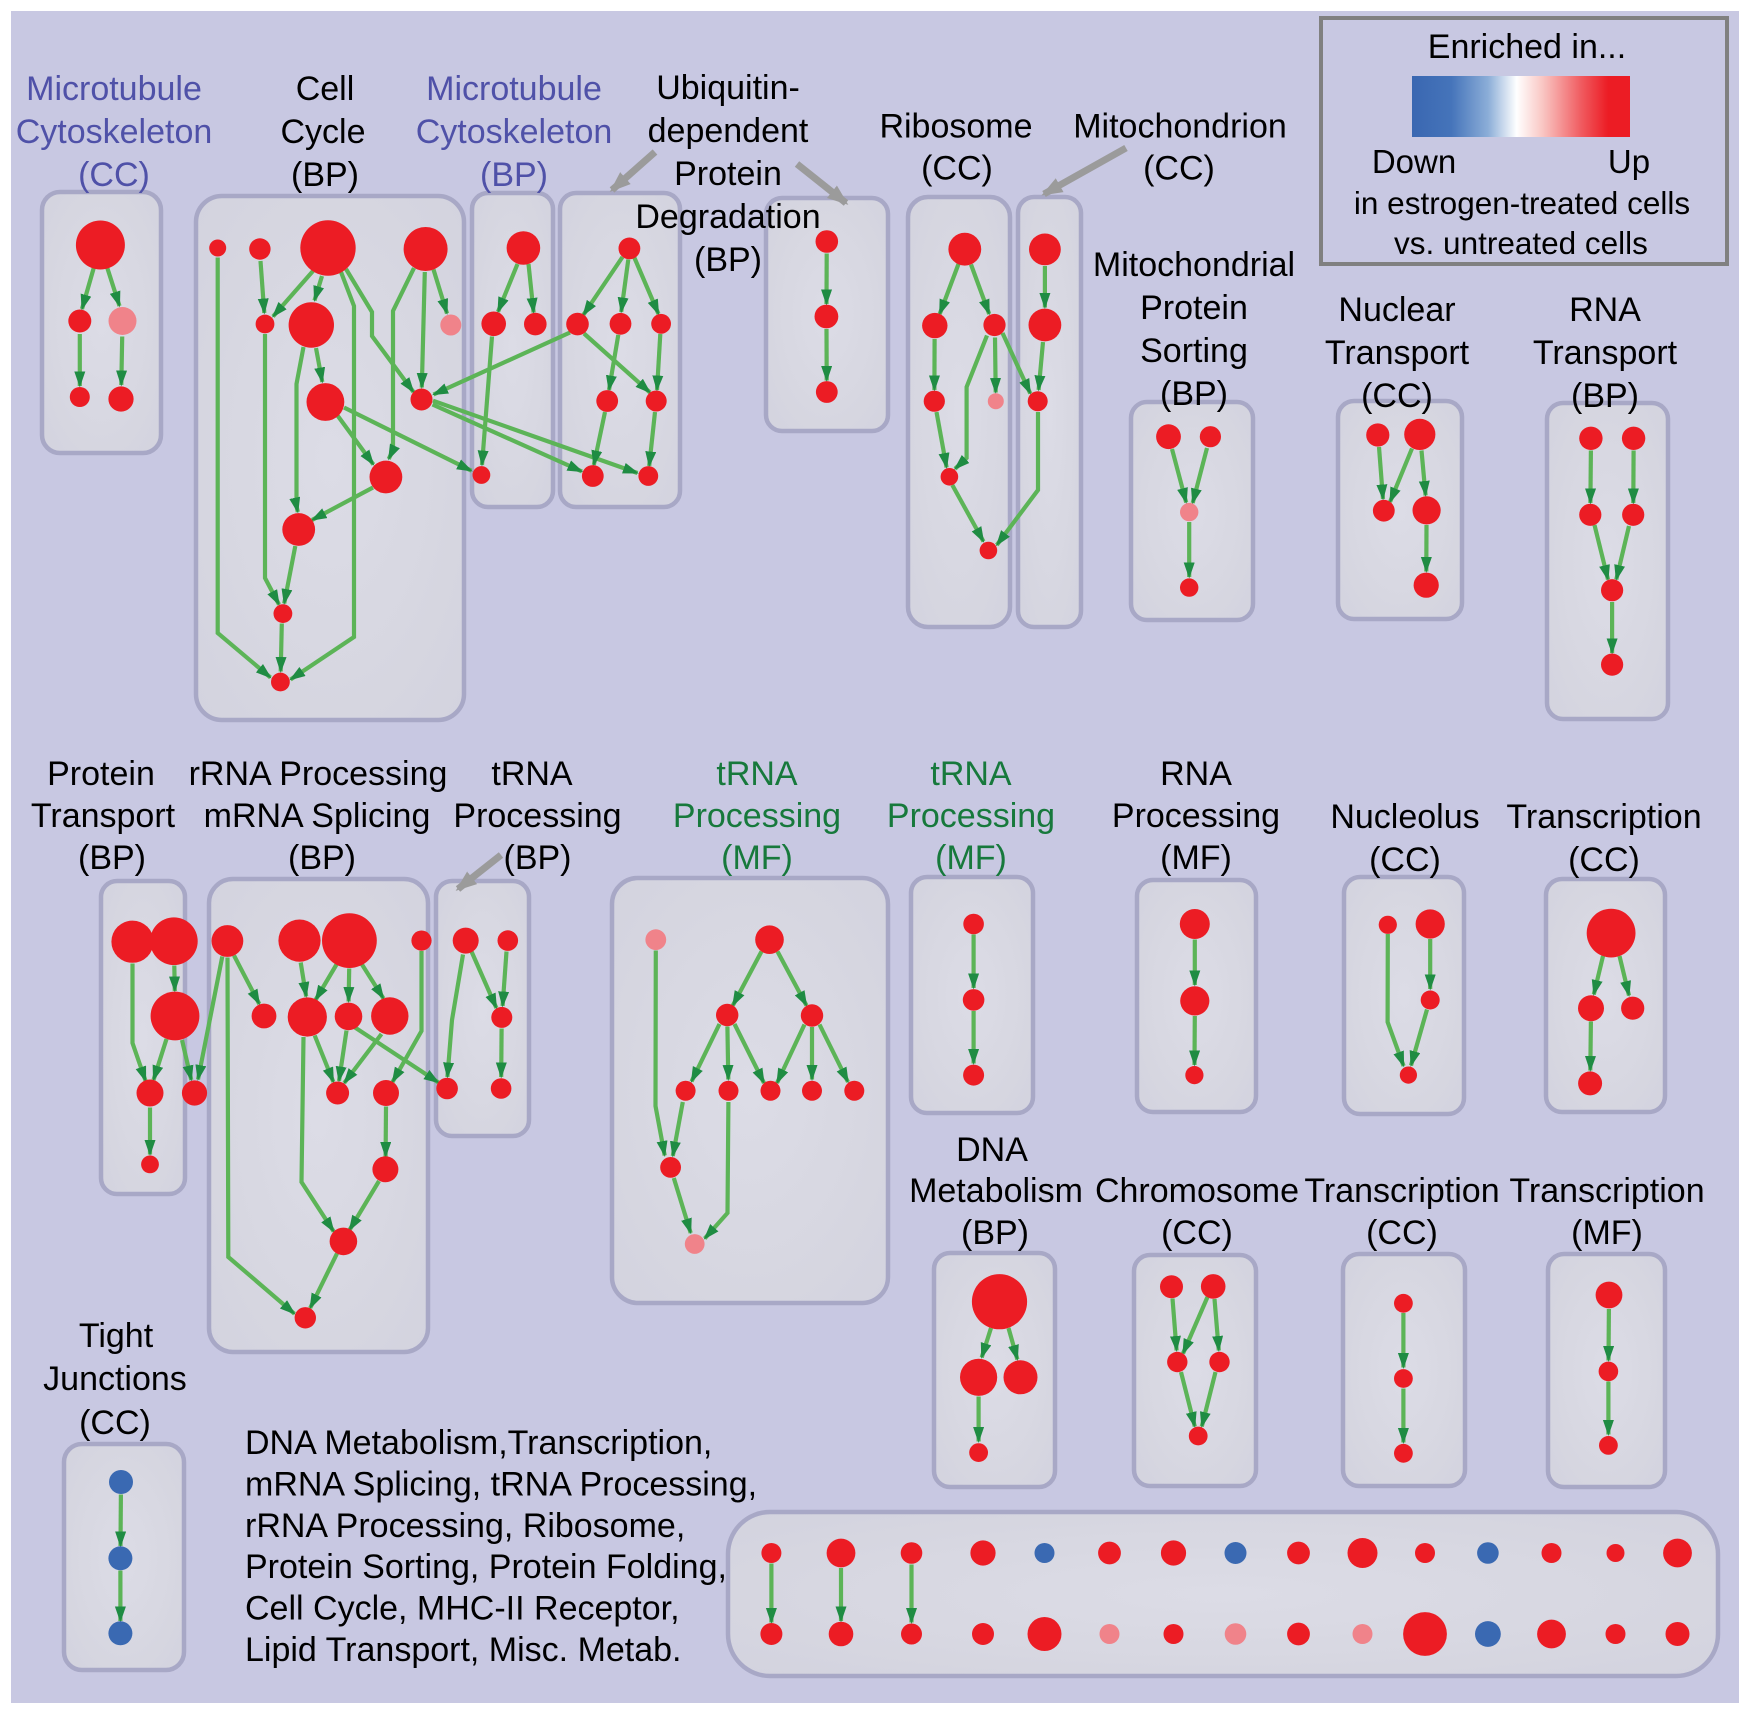 The height and width of the screenshot is (1715, 1750). Describe the element at coordinates (1404, 817) in the screenshot. I see `svg-text: Nucleolus` at that location.